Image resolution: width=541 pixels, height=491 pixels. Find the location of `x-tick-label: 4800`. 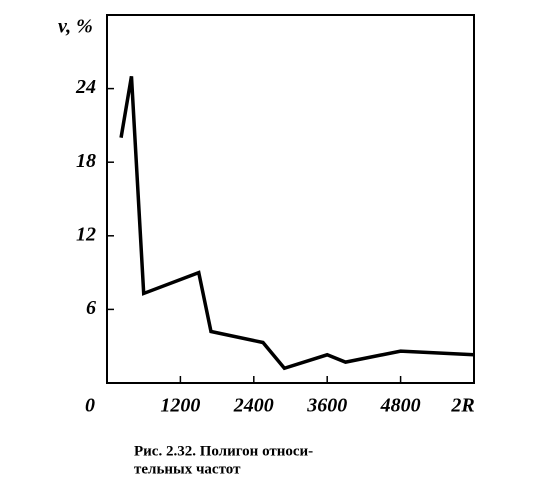

x-tick-label: 4800 is located at coordinates (400, 406).